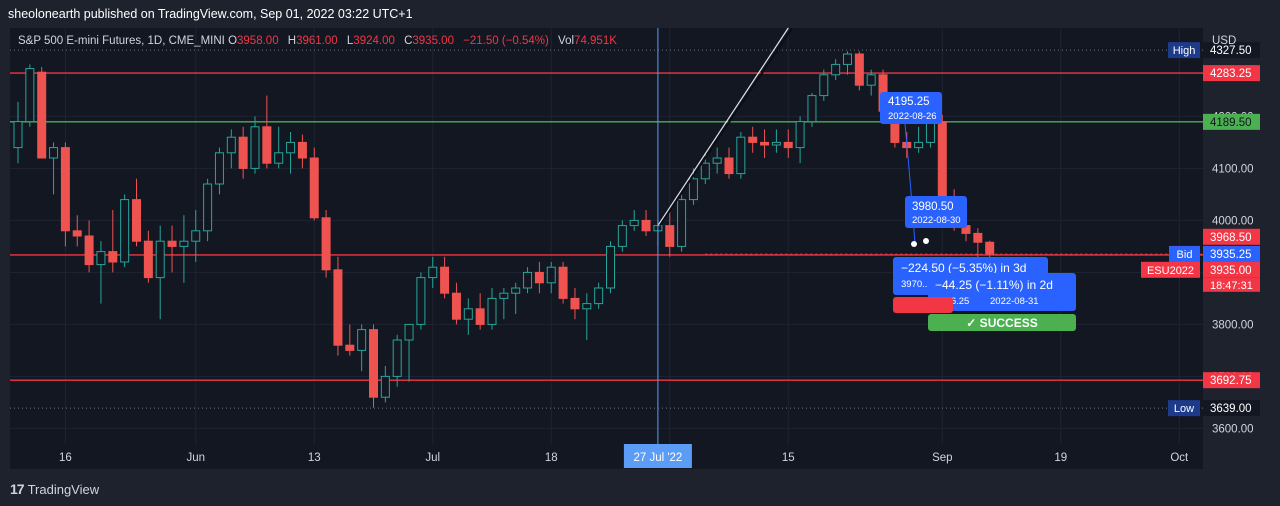 The height and width of the screenshot is (506, 1280). What do you see at coordinates (1224, 41) in the screenshot?
I see `currency-label: USD` at bounding box center [1224, 41].